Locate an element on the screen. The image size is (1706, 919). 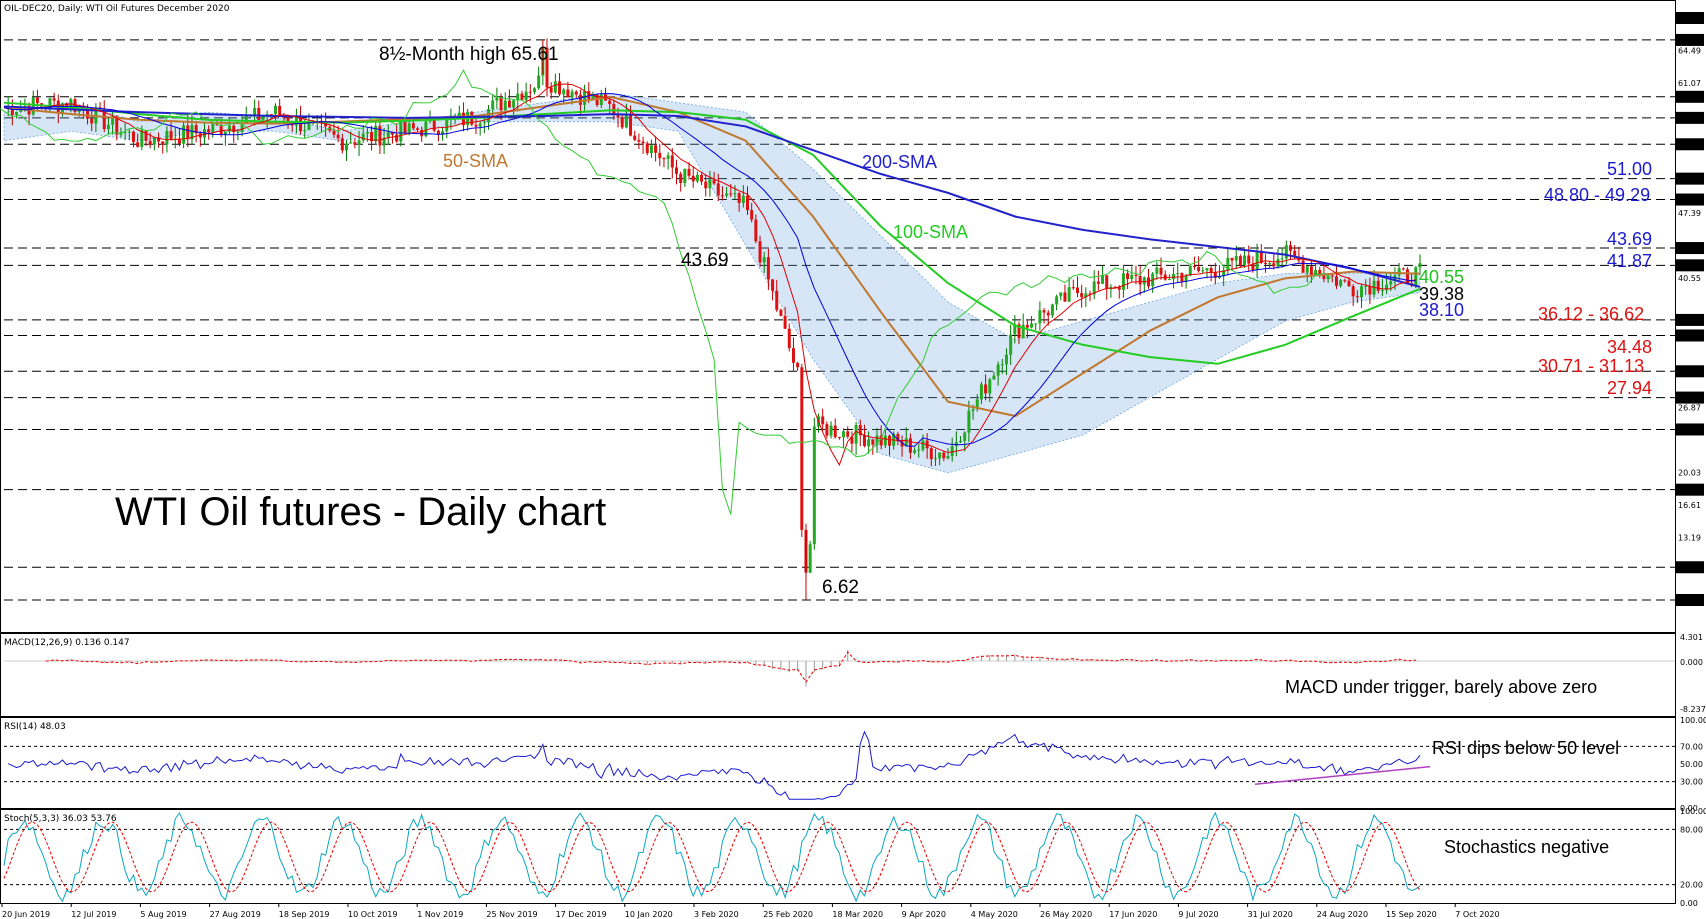
price-tick-label: 64.49 is located at coordinates (1689, 51).